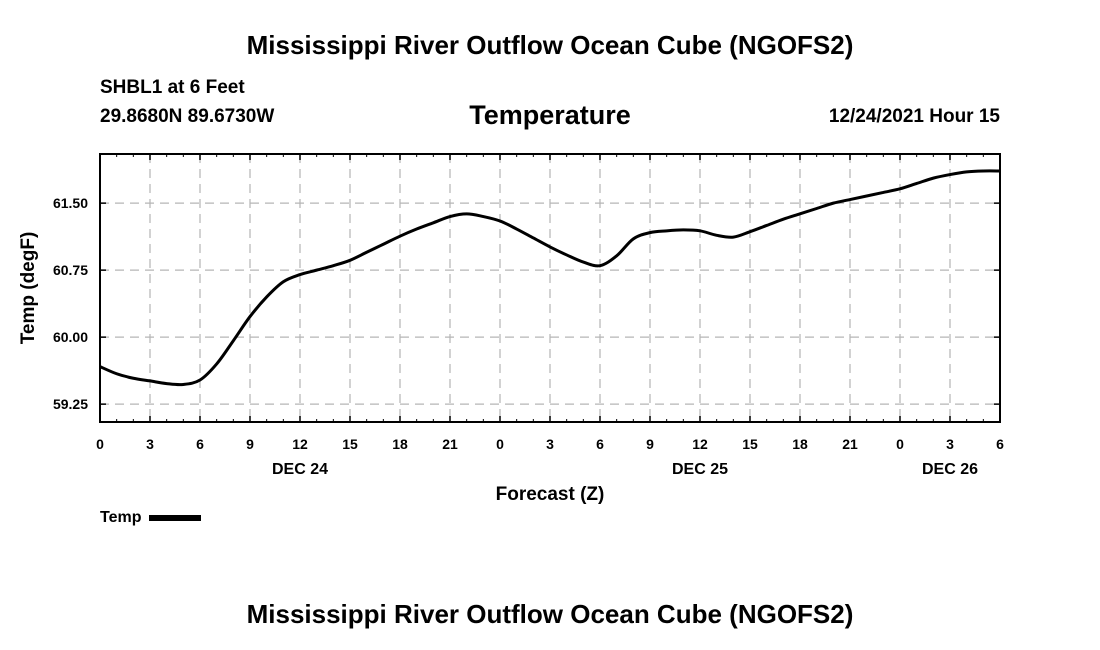  What do you see at coordinates (70, 404) in the screenshot?
I see `y-tick-label: 59.25` at bounding box center [70, 404].